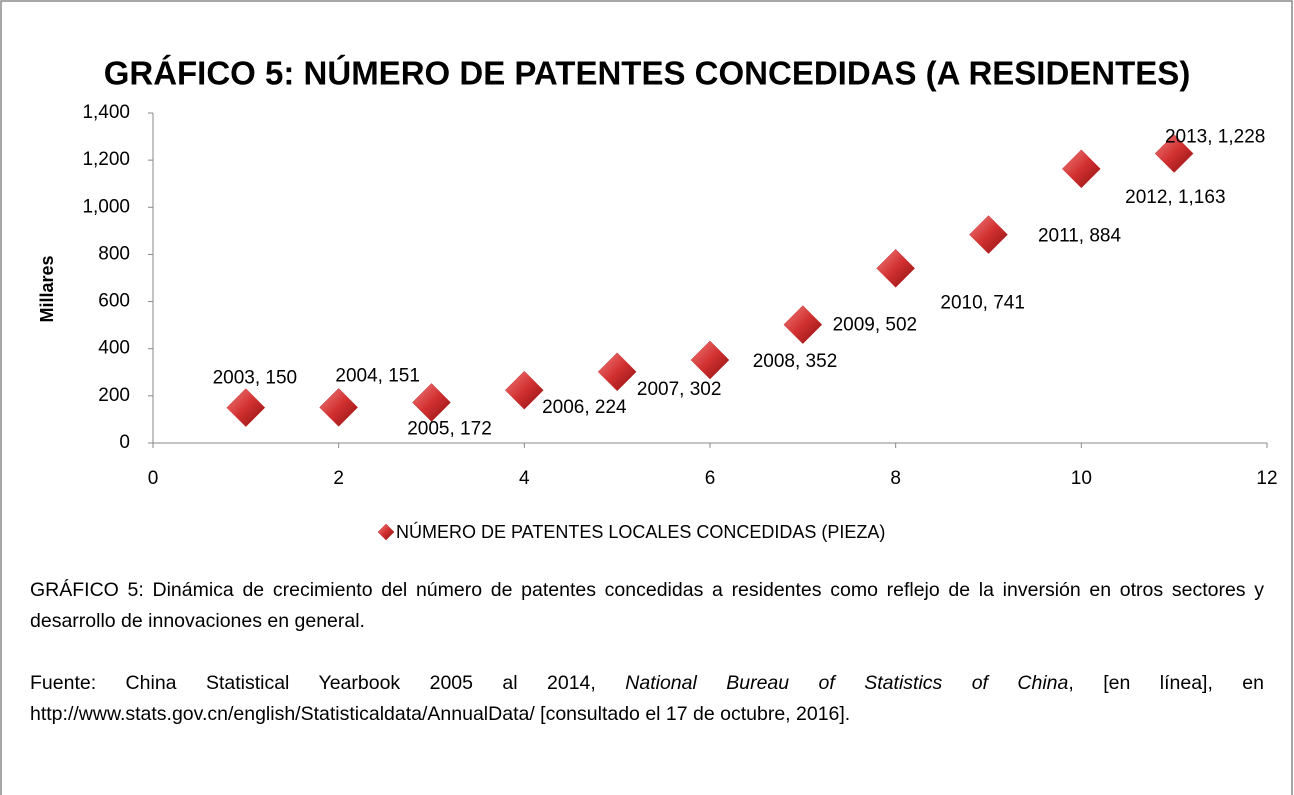  I want to click on data-label: 2005, 172, so click(449, 428).